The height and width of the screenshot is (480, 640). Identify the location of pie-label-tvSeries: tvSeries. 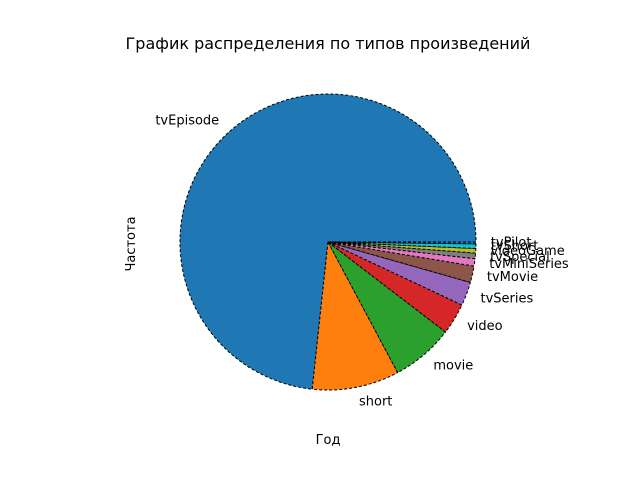
(506, 299).